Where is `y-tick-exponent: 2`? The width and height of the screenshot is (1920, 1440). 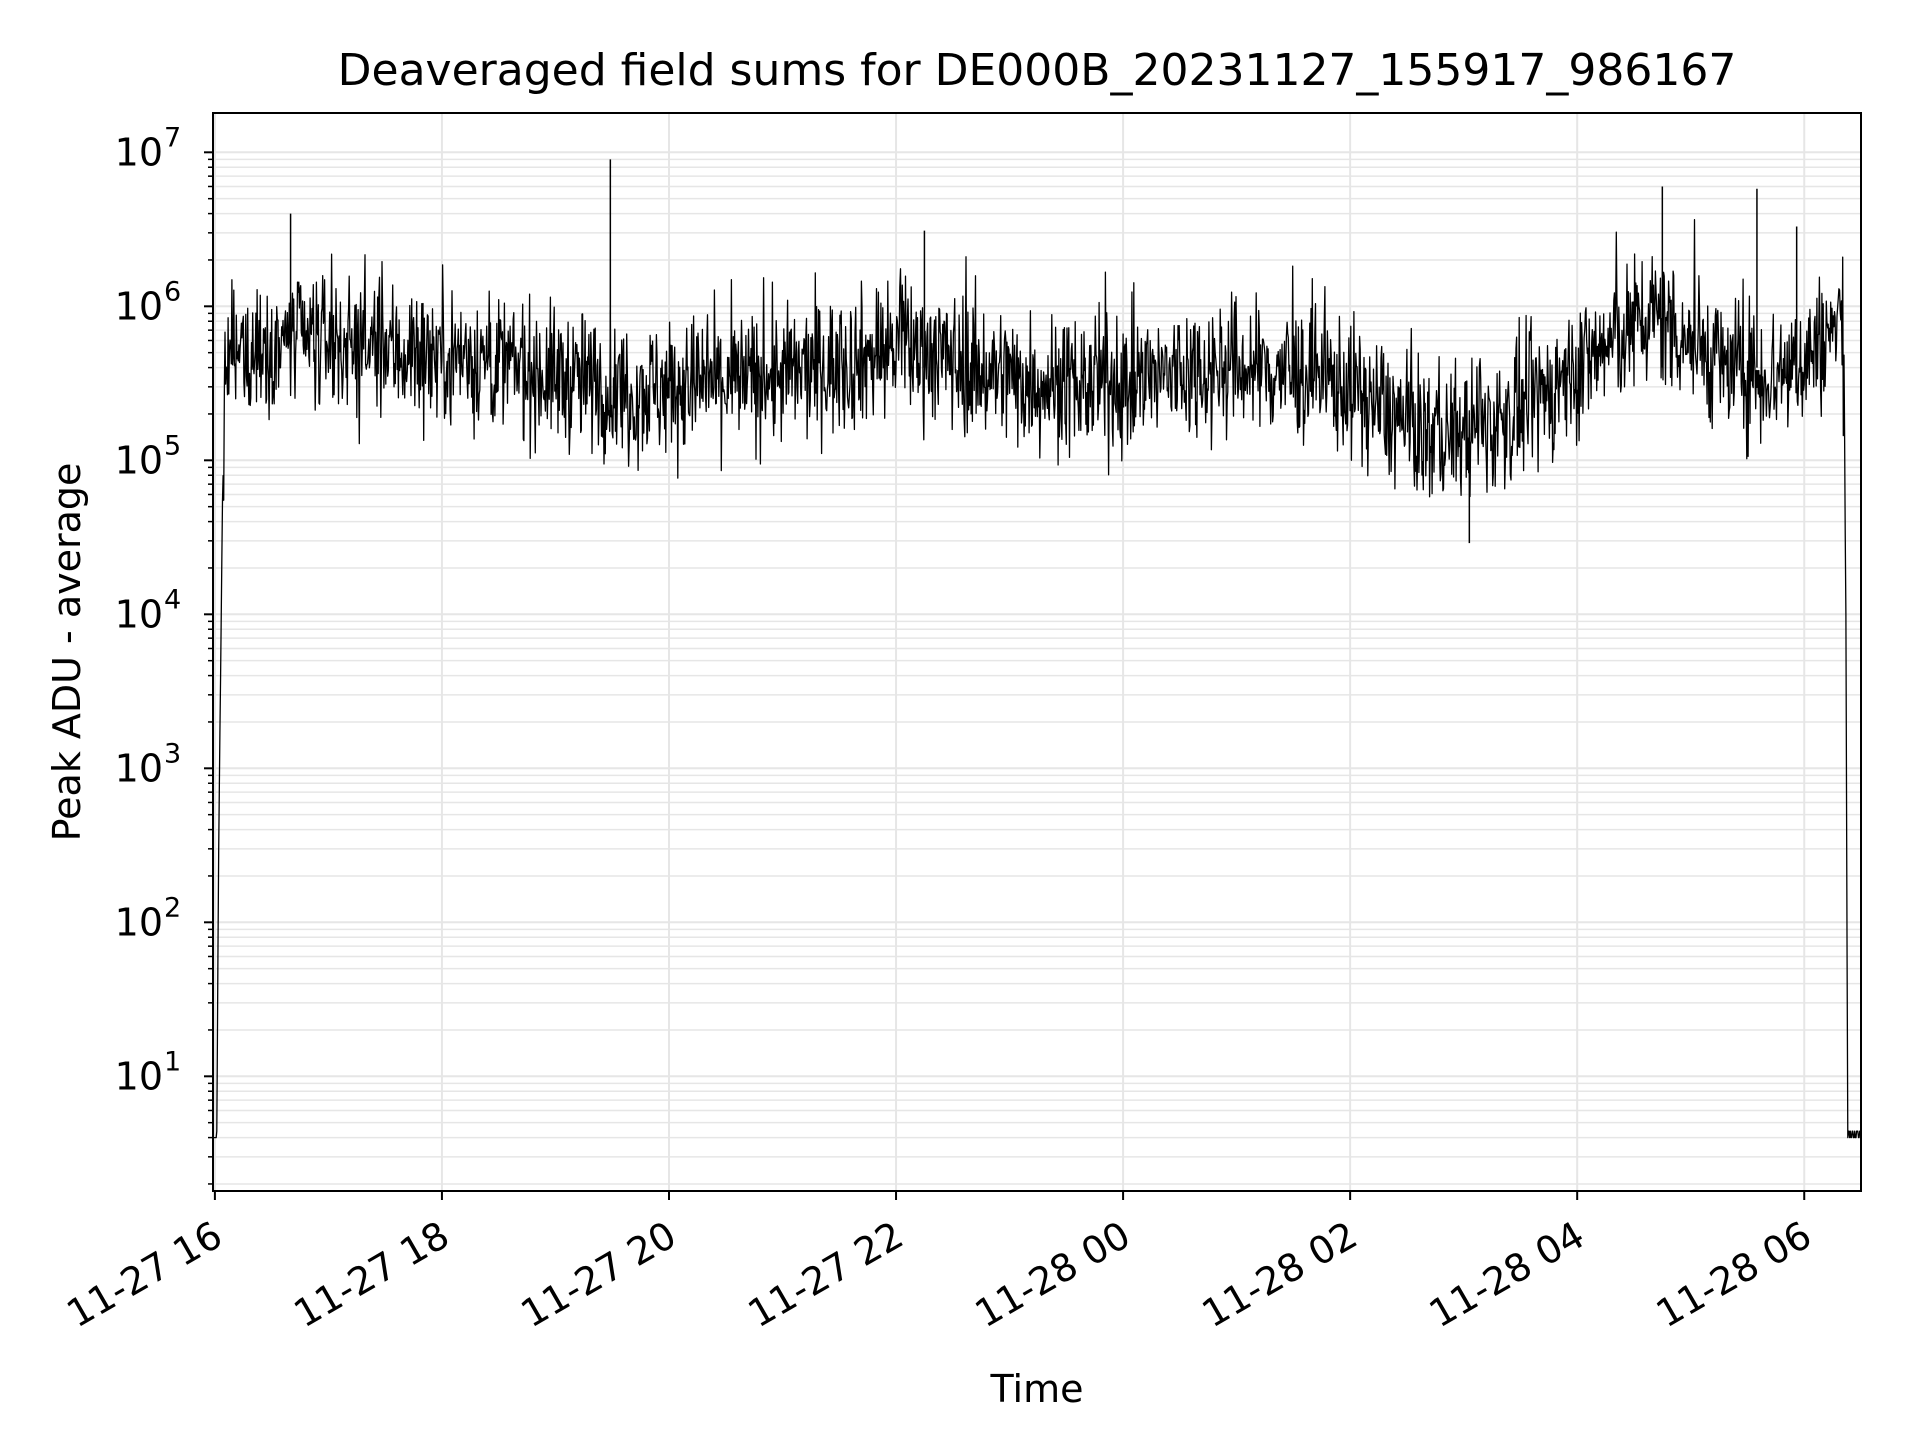
y-tick-exponent: 2 is located at coordinates (172, 907).